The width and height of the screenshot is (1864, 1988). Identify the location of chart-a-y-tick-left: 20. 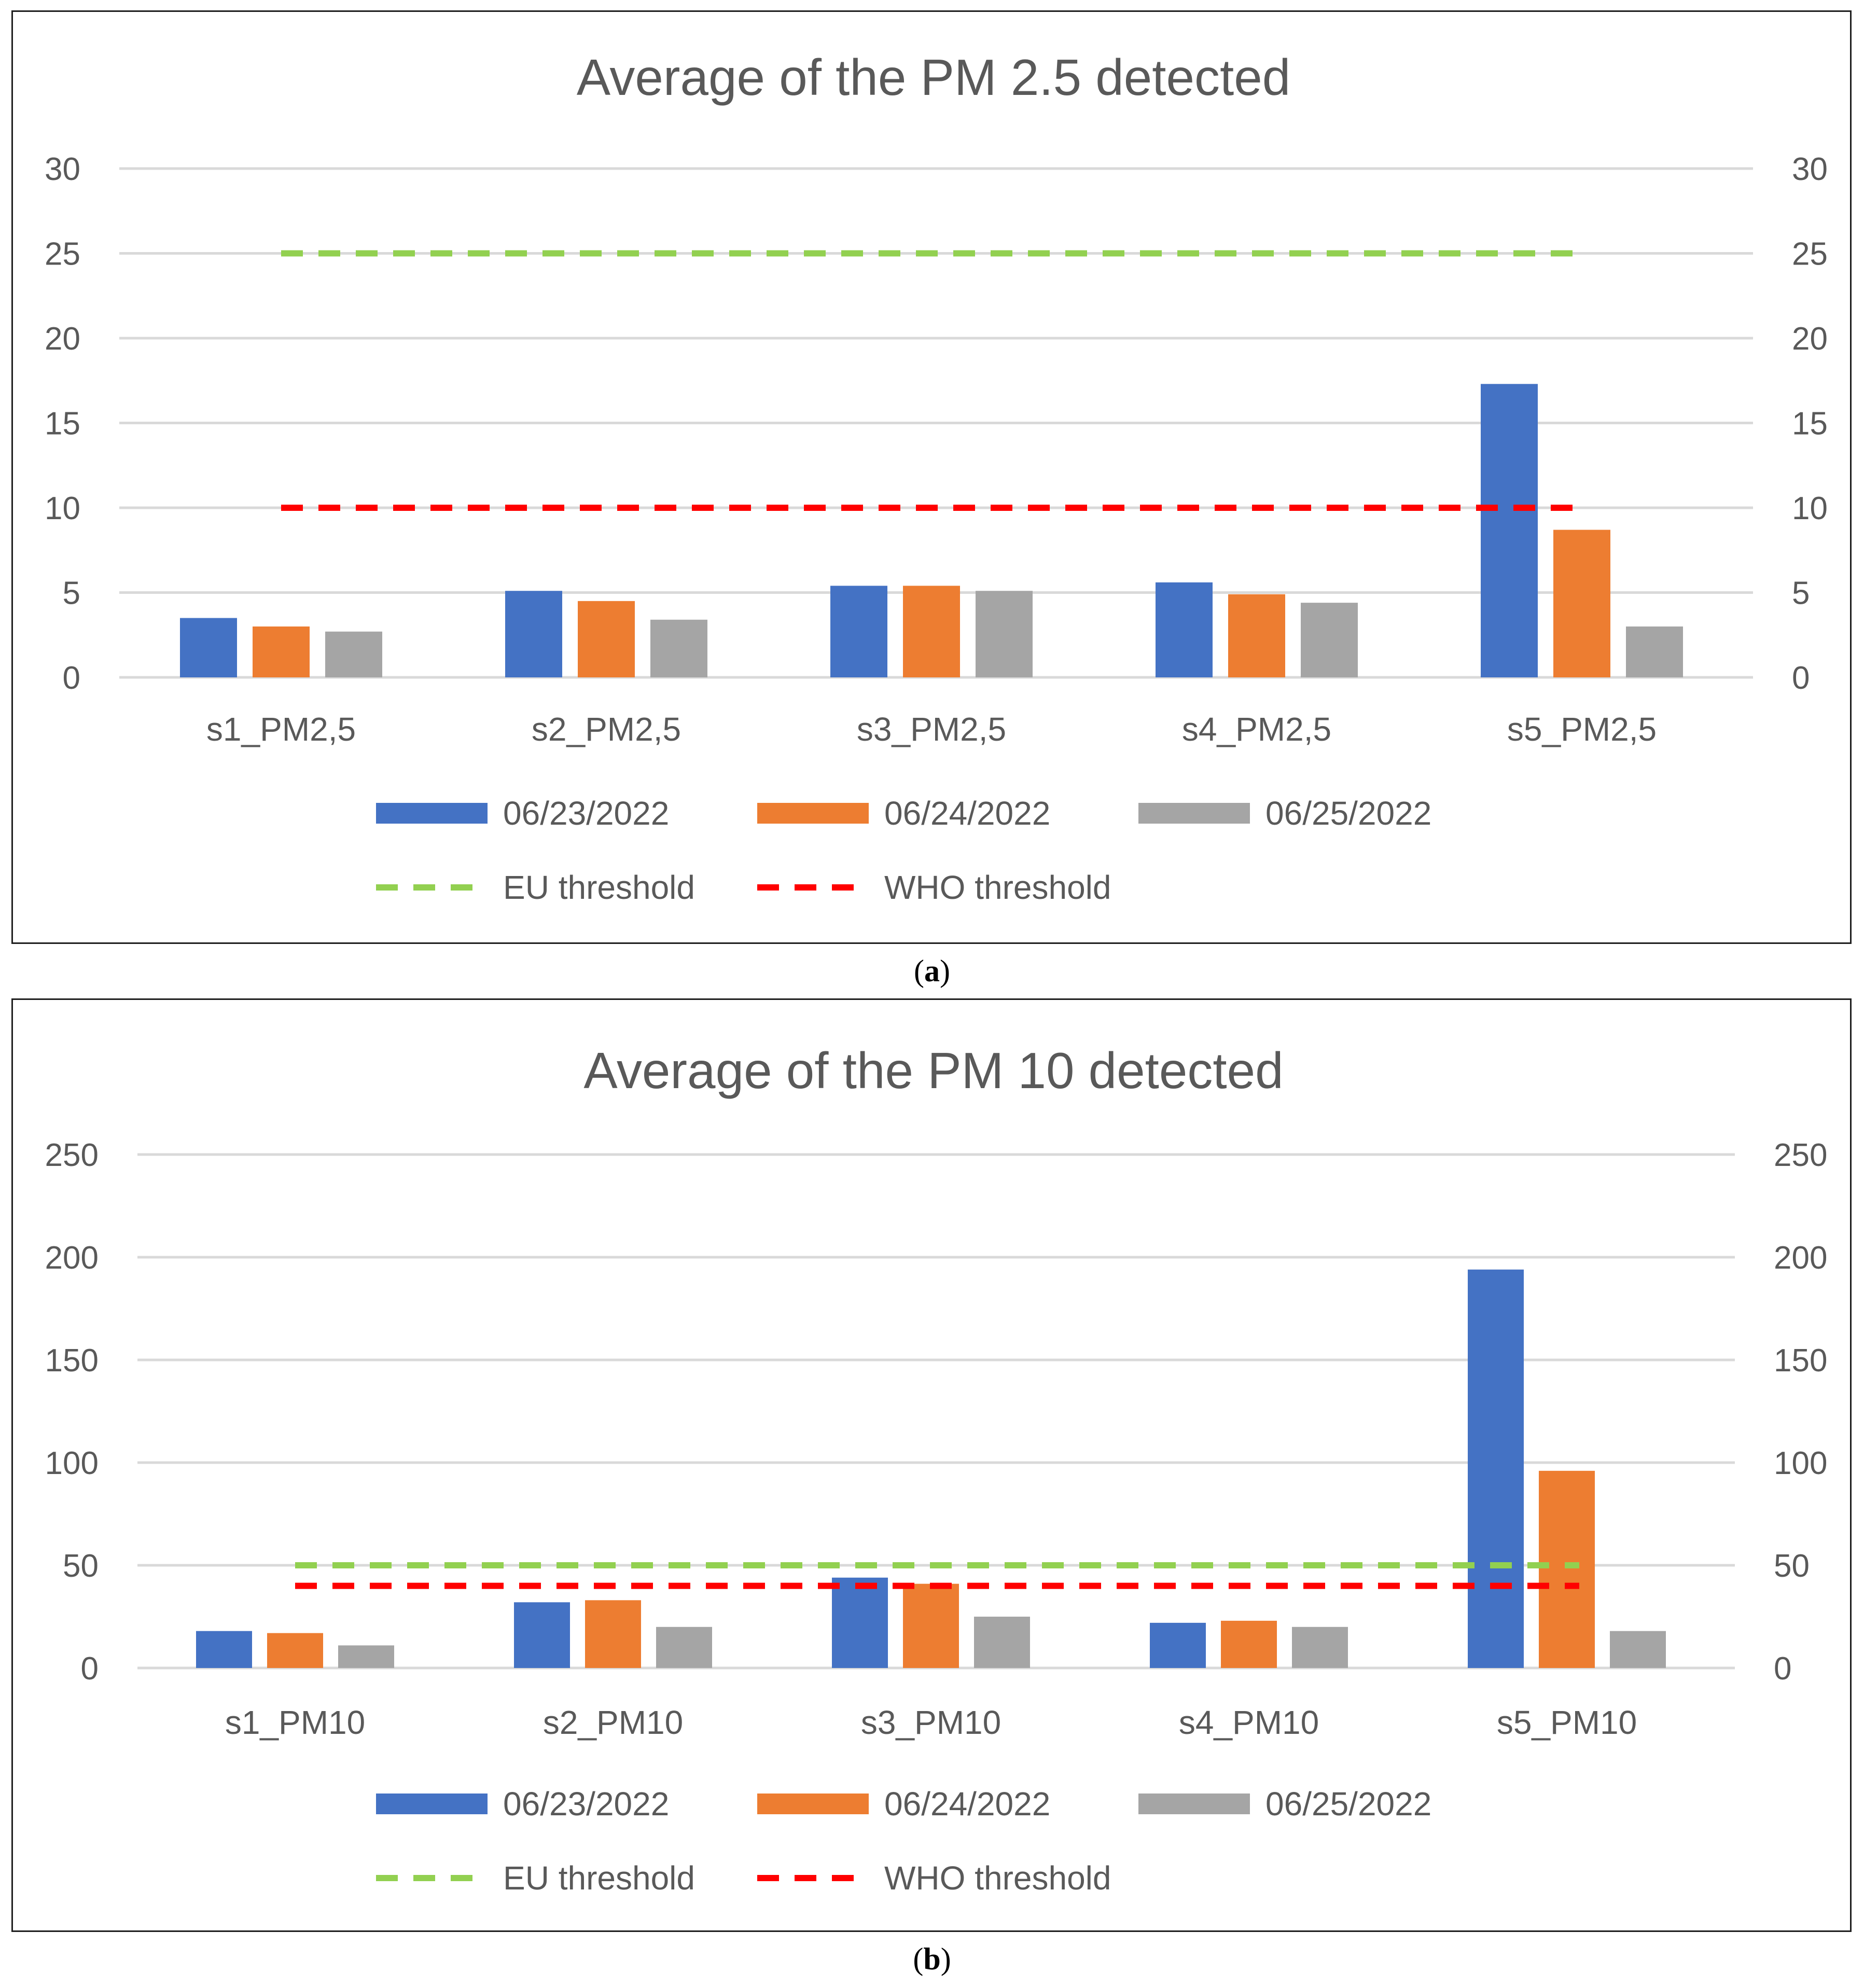
(62, 339).